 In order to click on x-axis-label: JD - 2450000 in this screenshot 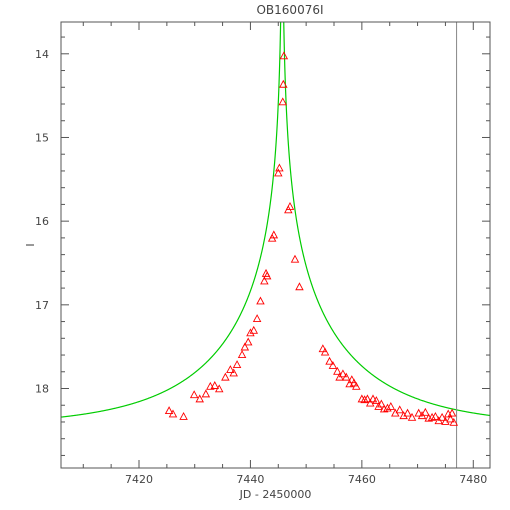, I will do `click(275, 494)`.